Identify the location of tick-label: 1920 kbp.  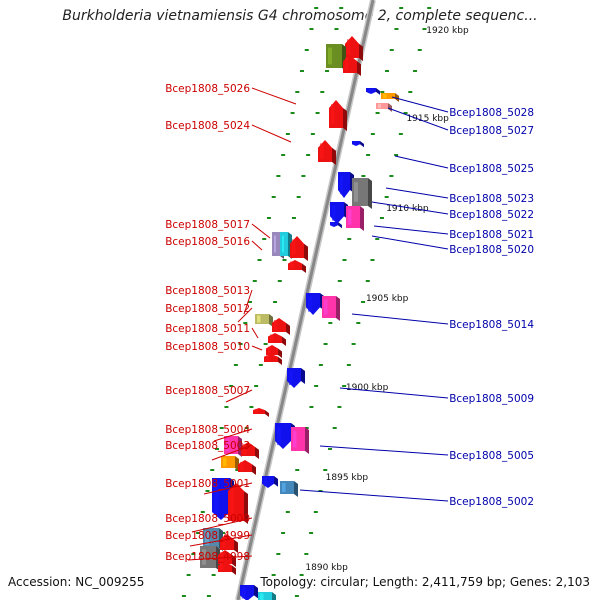
(447, 31).